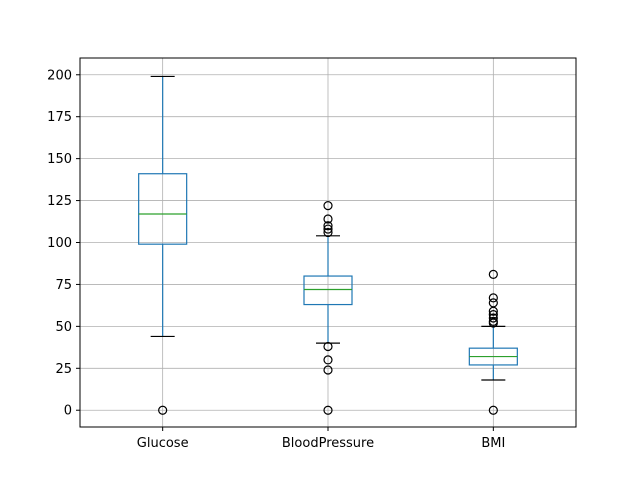 Image resolution: width=640 pixels, height=484 pixels. I want to click on box-bmi, so click(493, 342).